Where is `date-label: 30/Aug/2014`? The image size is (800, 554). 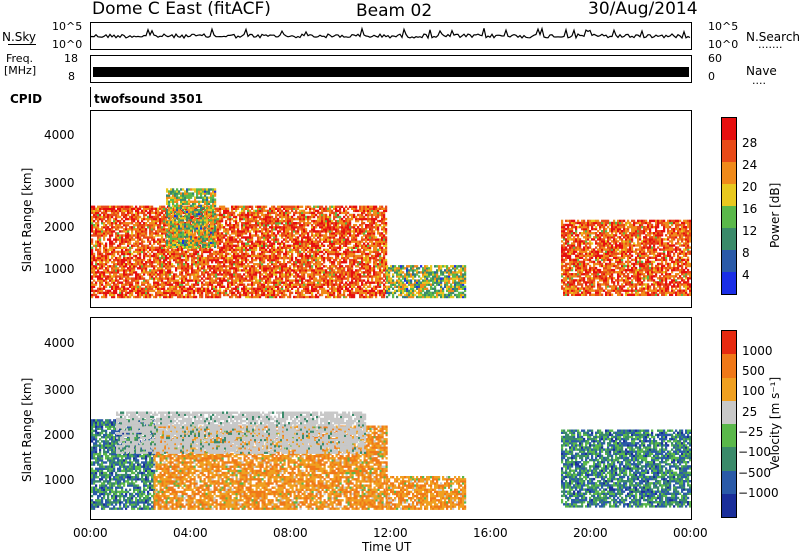 date-label: 30/Aug/2014 is located at coordinates (643, 9).